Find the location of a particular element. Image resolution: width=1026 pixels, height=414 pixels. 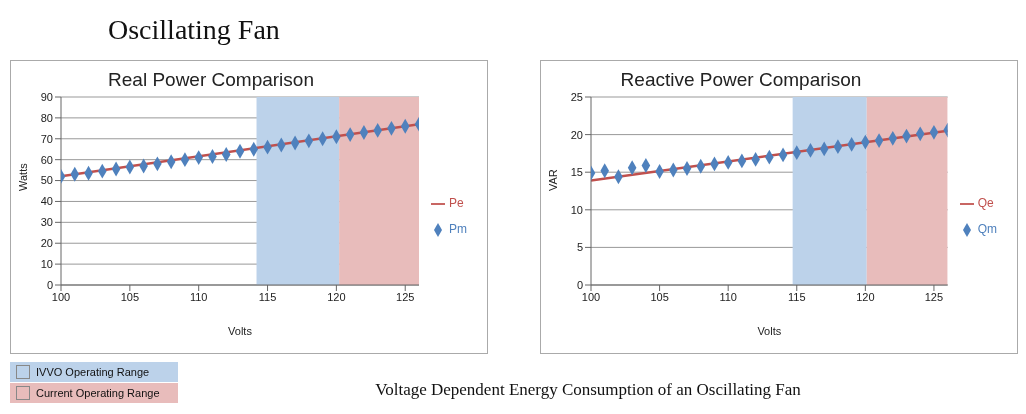

y-tick-label: 50 is located at coordinates (46, 180).